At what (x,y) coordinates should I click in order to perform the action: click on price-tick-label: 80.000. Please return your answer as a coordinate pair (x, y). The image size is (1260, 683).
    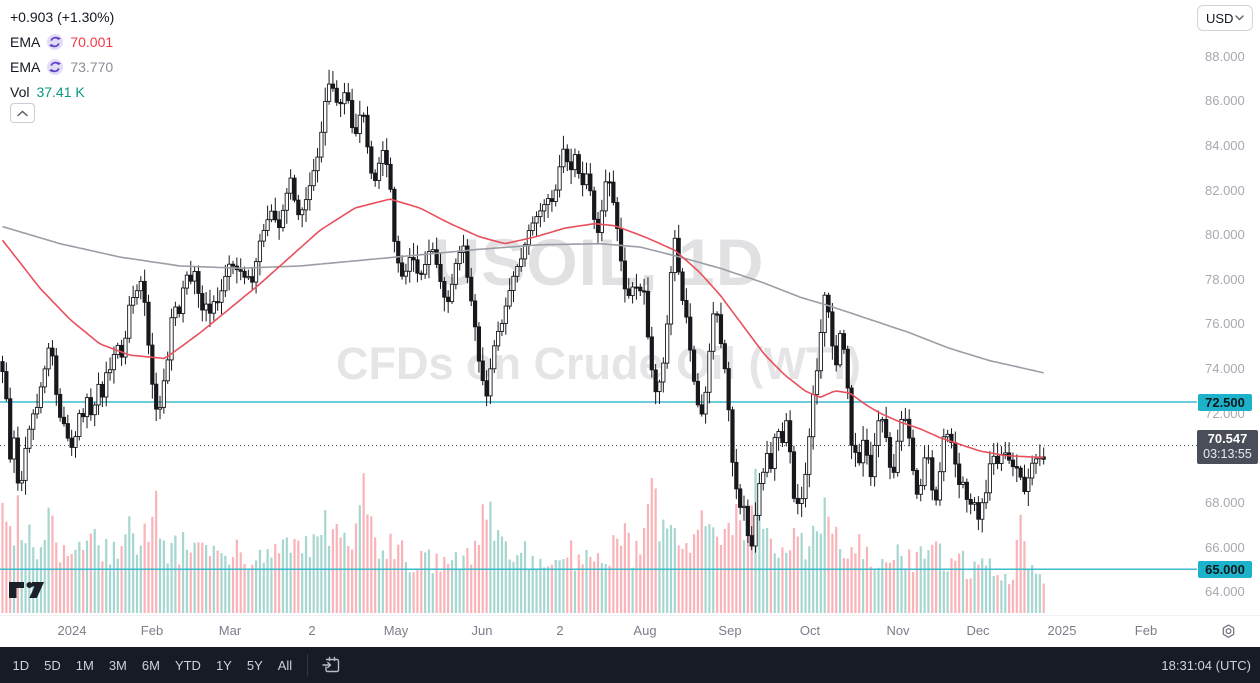
    Looking at the image, I should click on (1225, 235).